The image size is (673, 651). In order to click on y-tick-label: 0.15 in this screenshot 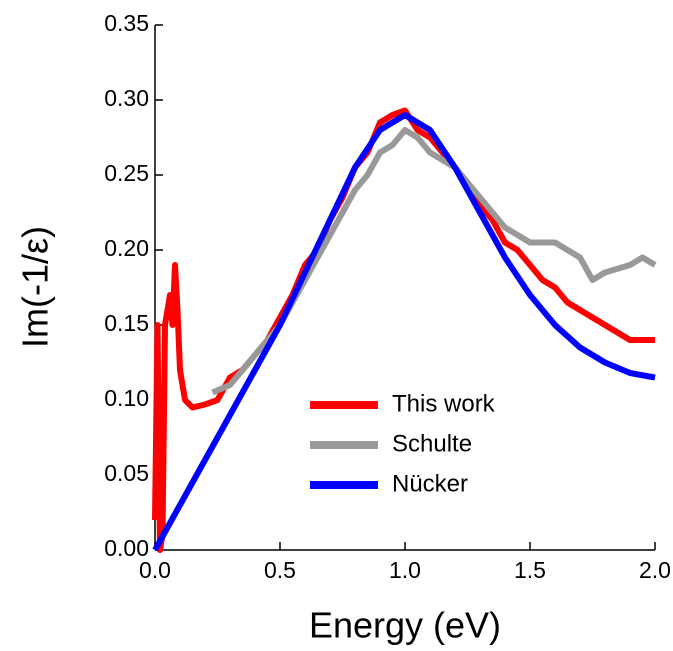, I will do `click(126, 323)`.